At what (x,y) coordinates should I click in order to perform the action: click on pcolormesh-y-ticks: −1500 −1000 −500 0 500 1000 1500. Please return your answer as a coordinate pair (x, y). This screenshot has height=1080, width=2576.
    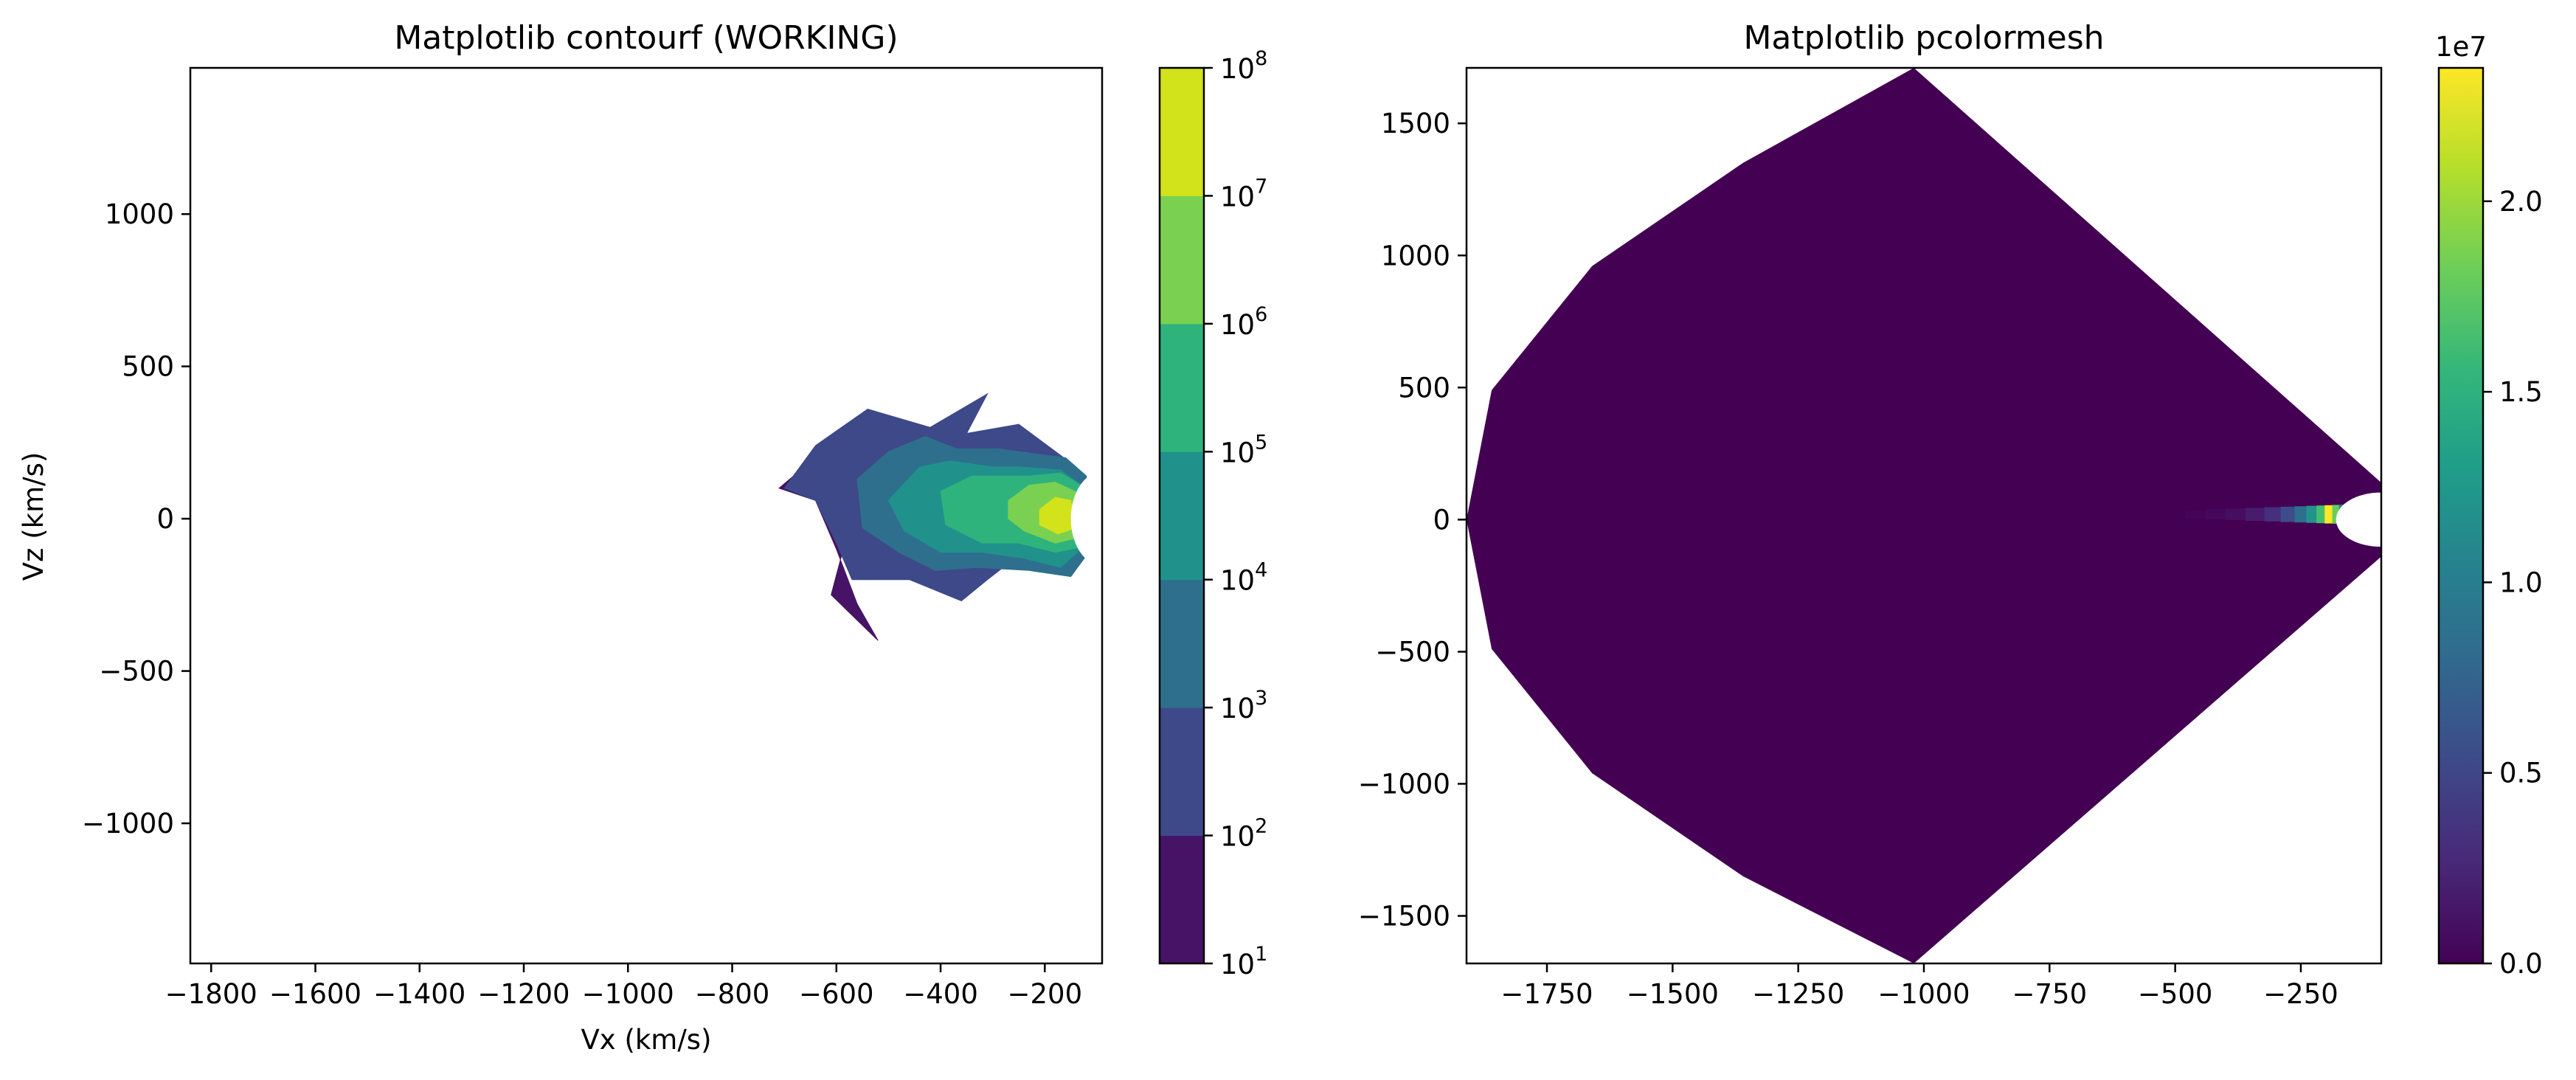
    Looking at the image, I should click on (1413, 520).